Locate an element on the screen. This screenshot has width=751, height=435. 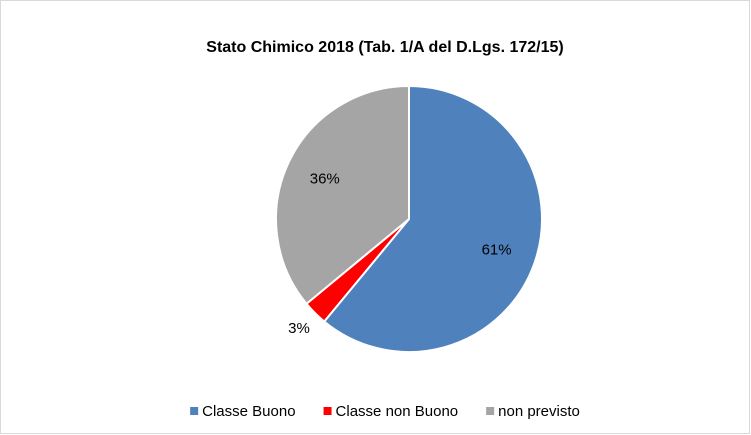
data-label: 3% is located at coordinates (299, 328).